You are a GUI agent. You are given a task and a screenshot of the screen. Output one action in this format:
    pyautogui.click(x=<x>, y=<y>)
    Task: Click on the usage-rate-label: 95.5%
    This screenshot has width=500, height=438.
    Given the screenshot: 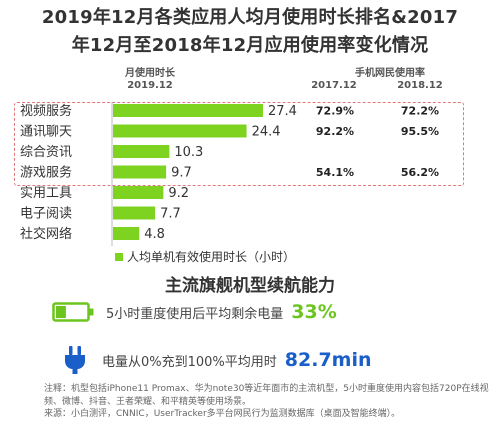 What is the action you would take?
    pyautogui.click(x=420, y=131)
    